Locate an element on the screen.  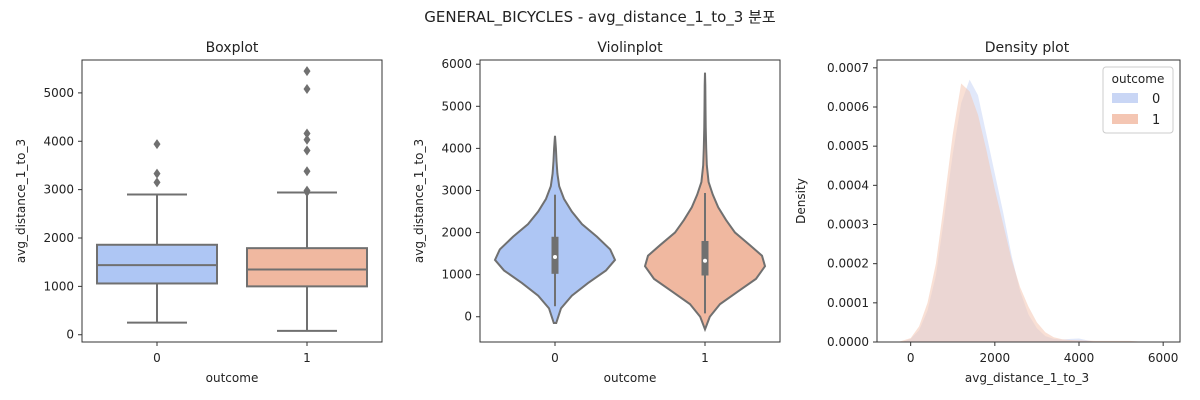
y-tick-label: 0.0007 is located at coordinates (848, 68).